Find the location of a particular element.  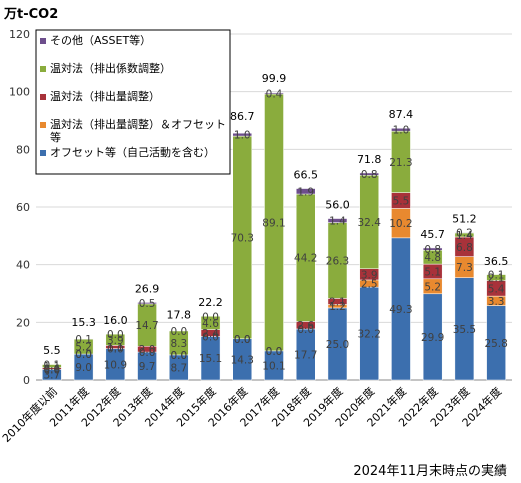

total-value-label: 36.5 is located at coordinates (496, 261).